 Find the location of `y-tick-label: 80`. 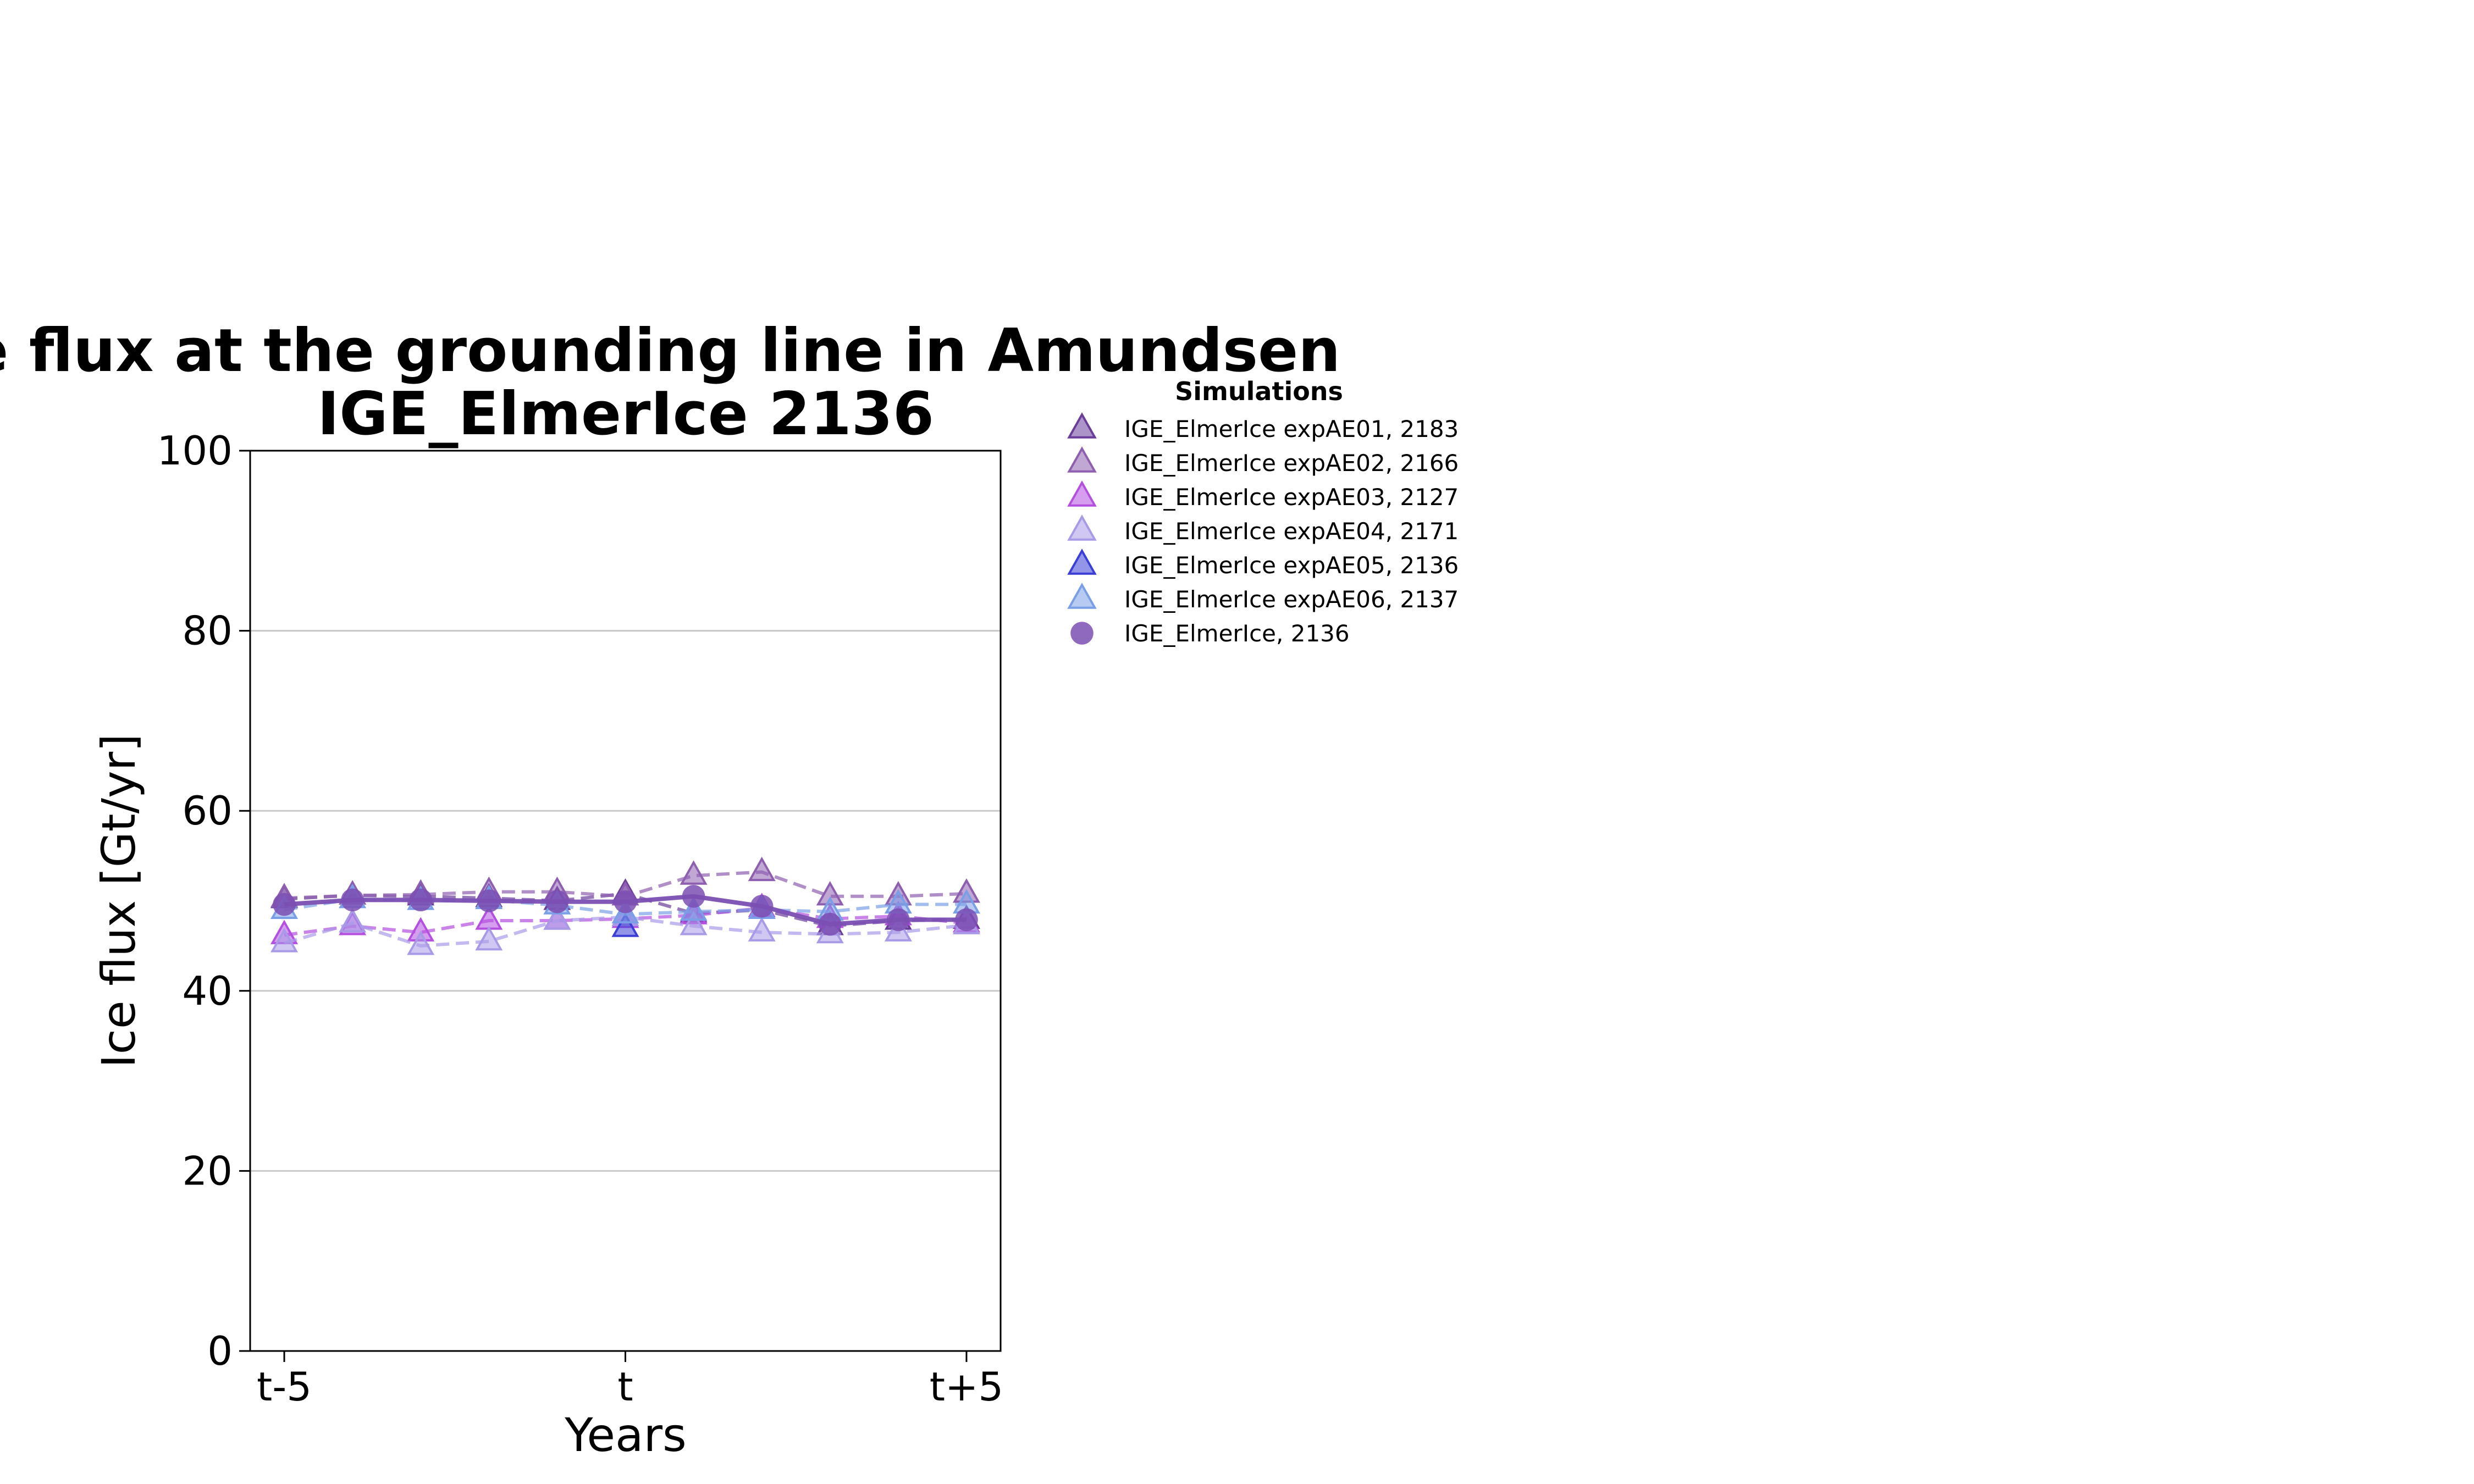

y-tick-label: 80 is located at coordinates (207, 631).